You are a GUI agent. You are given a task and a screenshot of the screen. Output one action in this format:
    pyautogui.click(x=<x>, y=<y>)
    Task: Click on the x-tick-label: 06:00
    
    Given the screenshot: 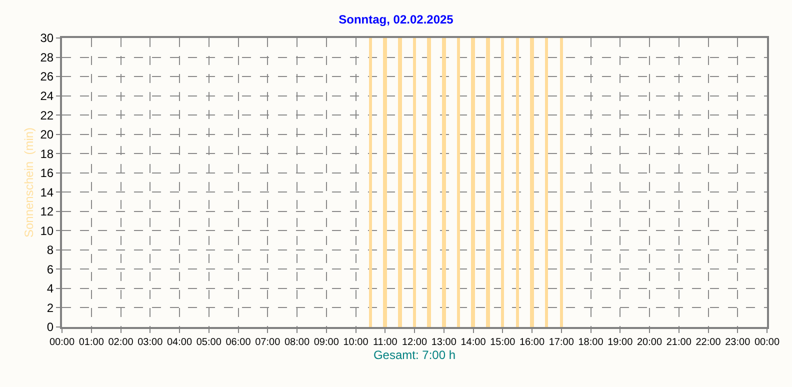 What is the action you would take?
    pyautogui.click(x=239, y=342)
    